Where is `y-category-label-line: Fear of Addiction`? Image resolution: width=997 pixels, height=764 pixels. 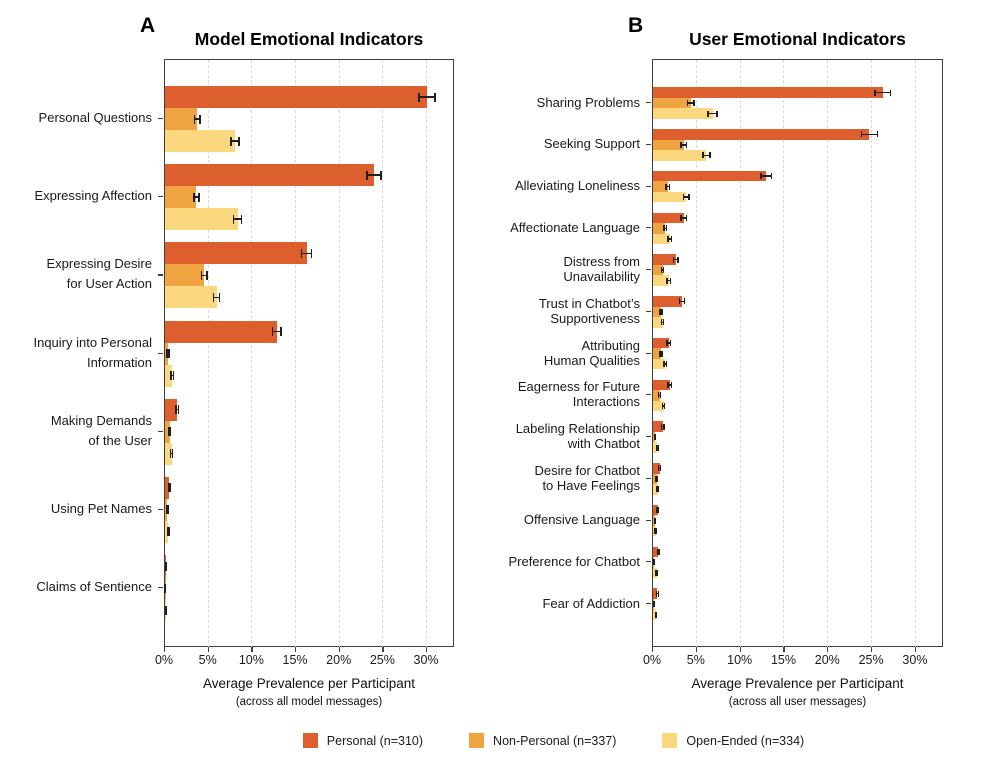
y-category-label-line: Fear of Addiction is located at coordinates (591, 603).